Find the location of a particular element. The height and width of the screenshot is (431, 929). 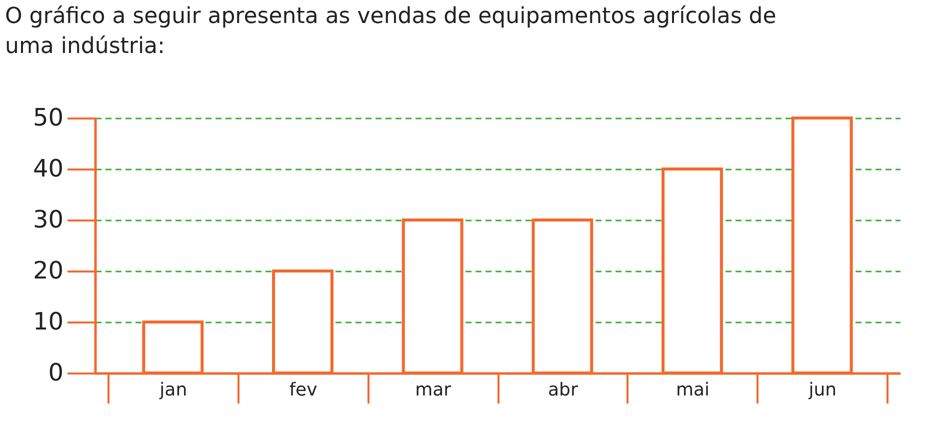

y-tick-label: 30 is located at coordinates (48, 220).